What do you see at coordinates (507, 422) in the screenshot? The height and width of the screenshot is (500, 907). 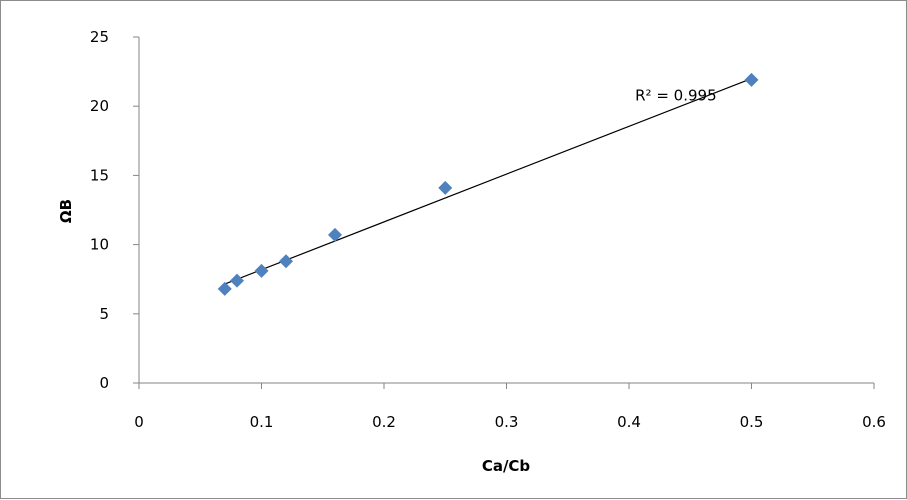 I see `x-tick-label: 0.3` at bounding box center [507, 422].